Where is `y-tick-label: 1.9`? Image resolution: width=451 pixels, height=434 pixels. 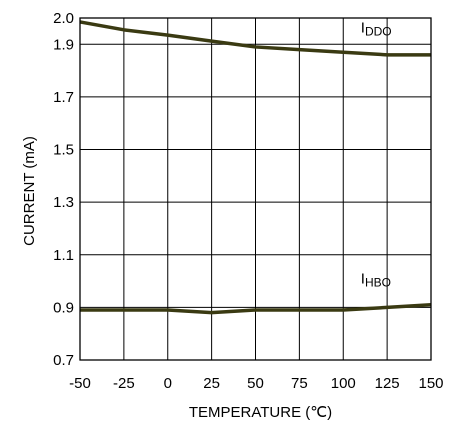
y-tick-label: 1.9 is located at coordinates (63, 44).